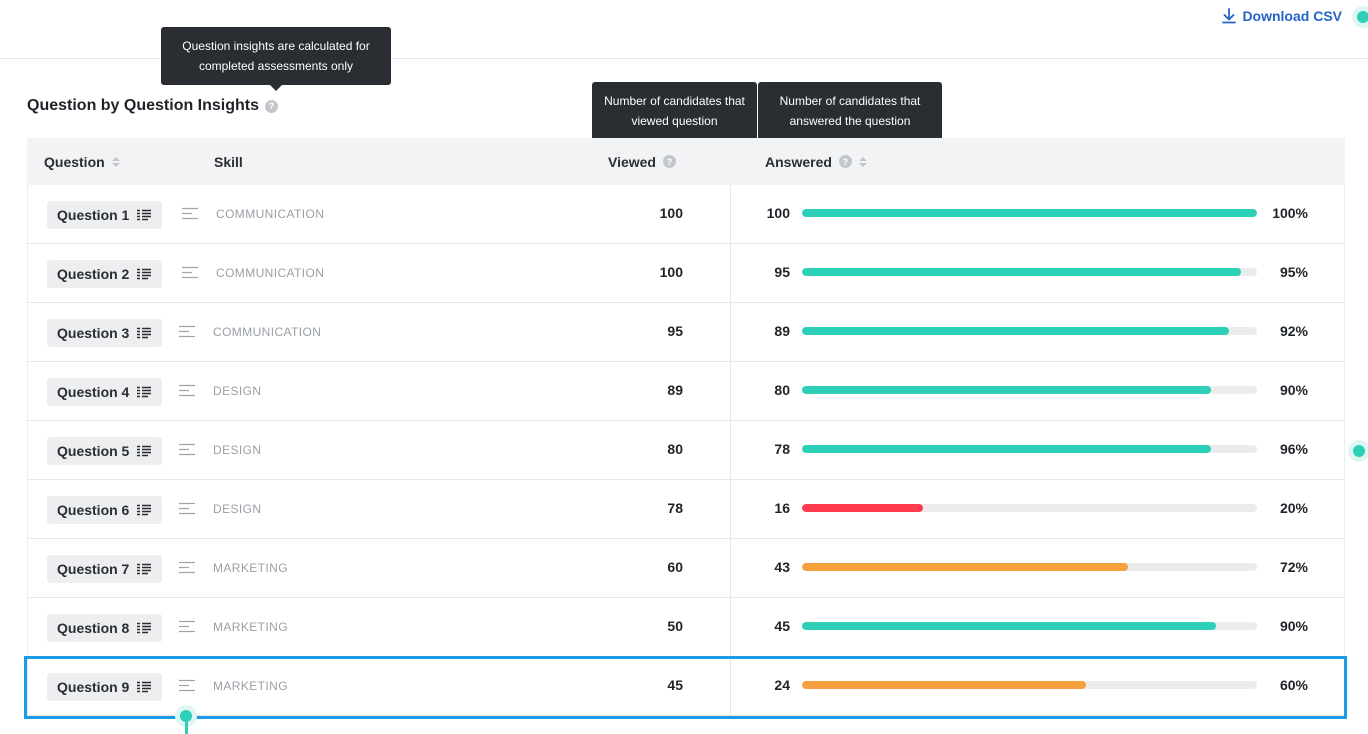 The image size is (1368, 734). What do you see at coordinates (1293, 449) in the screenshot?
I see `answer-rate-percent: 96%` at bounding box center [1293, 449].